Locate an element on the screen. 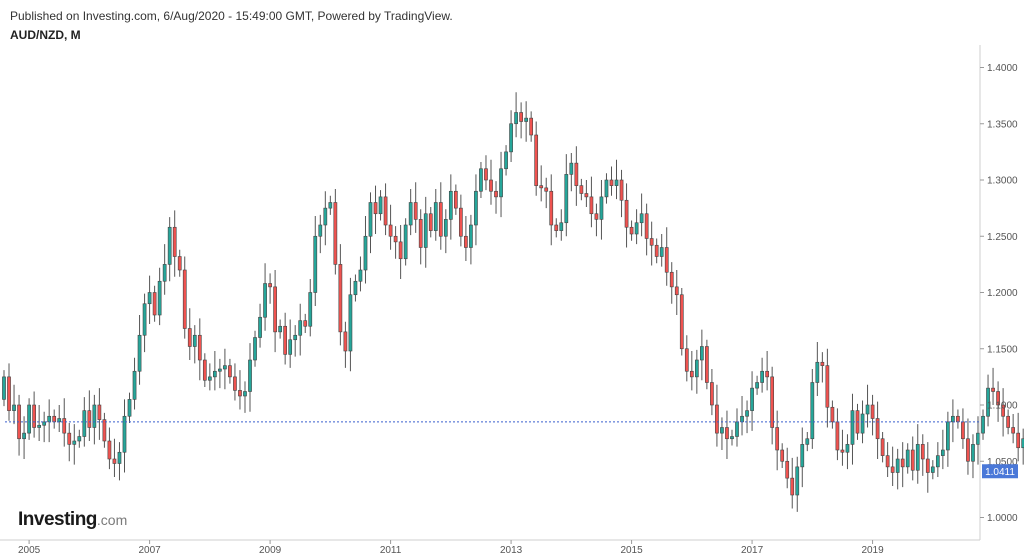 This screenshot has width=1024, height=560. x-tick-label: 2005 is located at coordinates (29, 550).